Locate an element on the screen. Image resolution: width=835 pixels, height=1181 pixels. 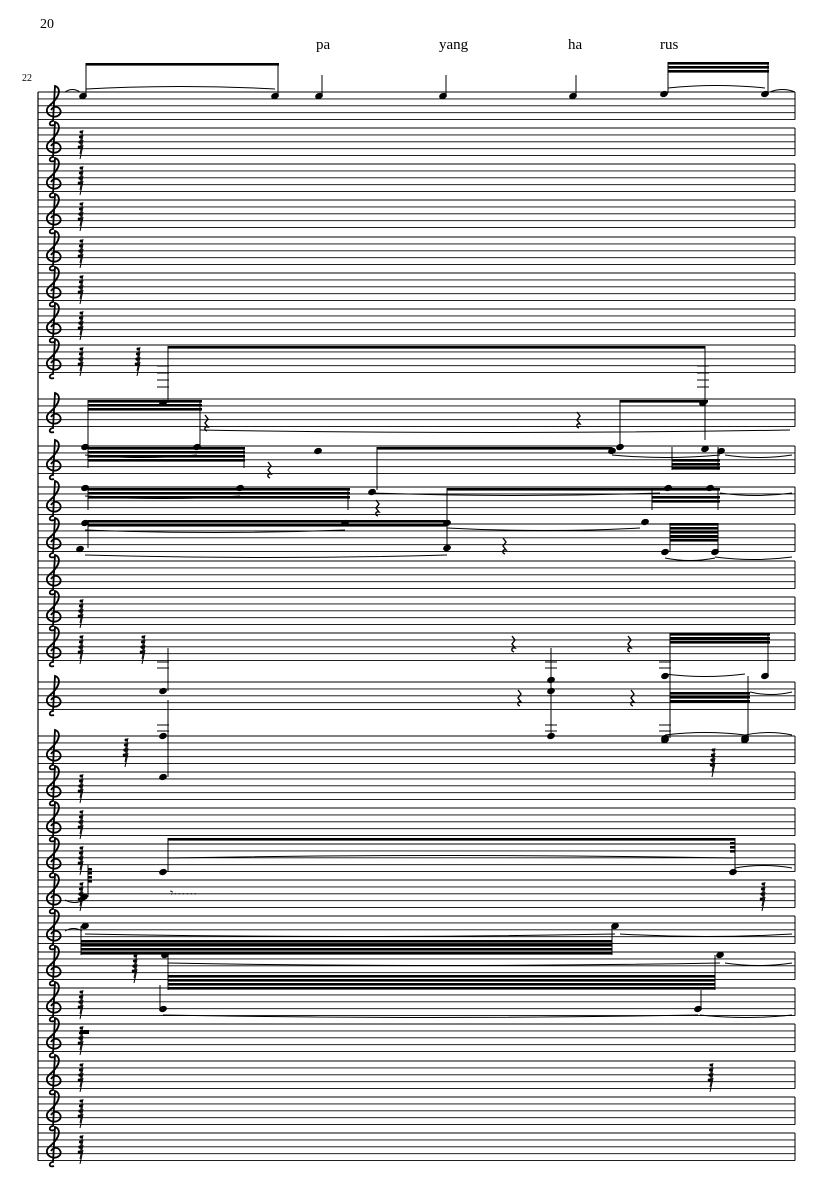
lyric-syllable: ha is located at coordinates (575, 45).